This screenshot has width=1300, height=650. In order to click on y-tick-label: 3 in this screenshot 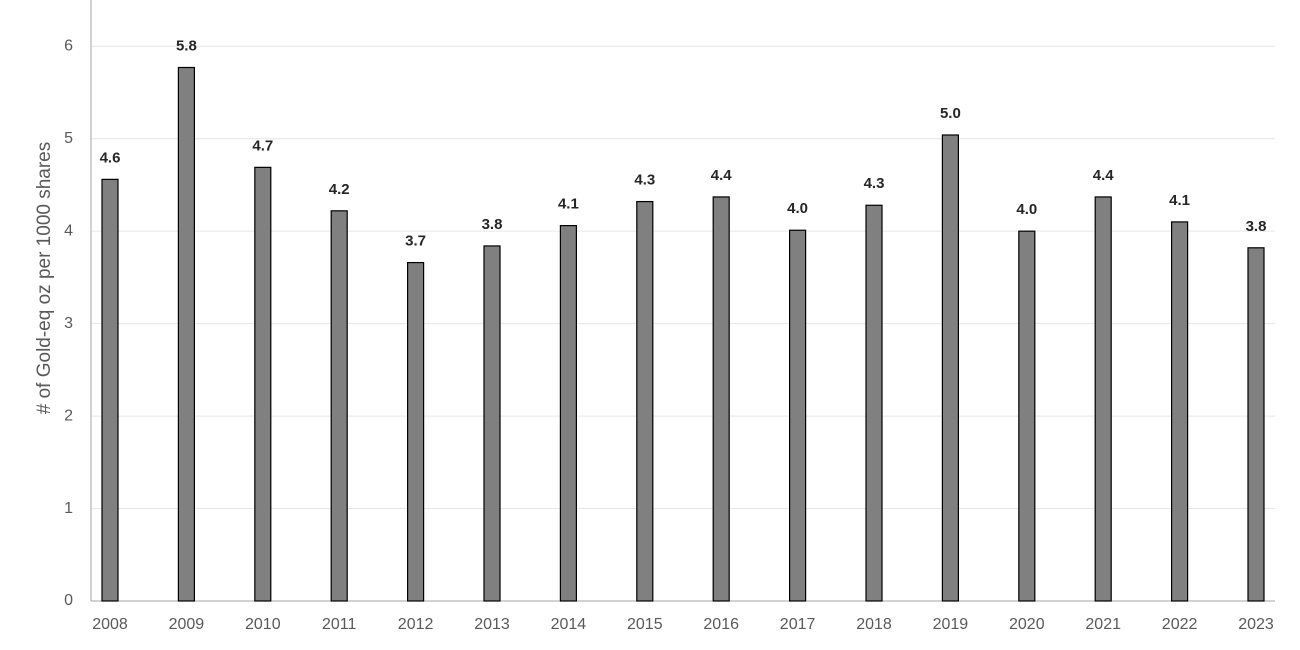, I will do `click(68, 323)`.